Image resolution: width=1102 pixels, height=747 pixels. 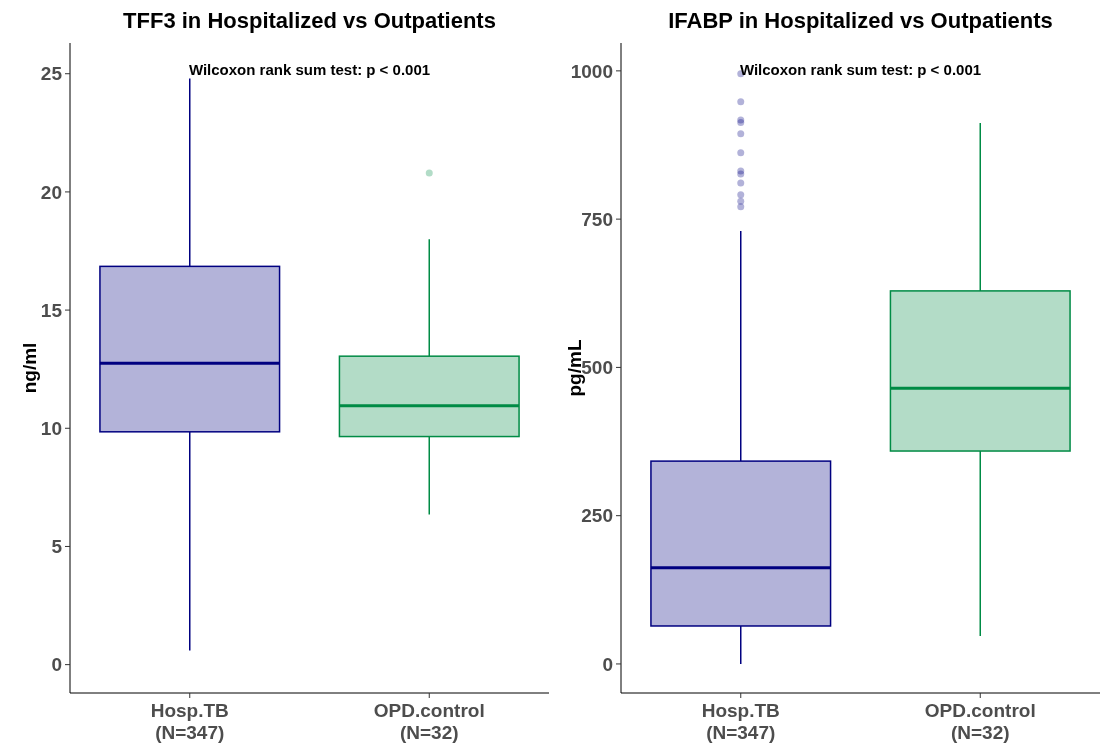 I want to click on y-tick-label: 15, so click(x=51, y=310).